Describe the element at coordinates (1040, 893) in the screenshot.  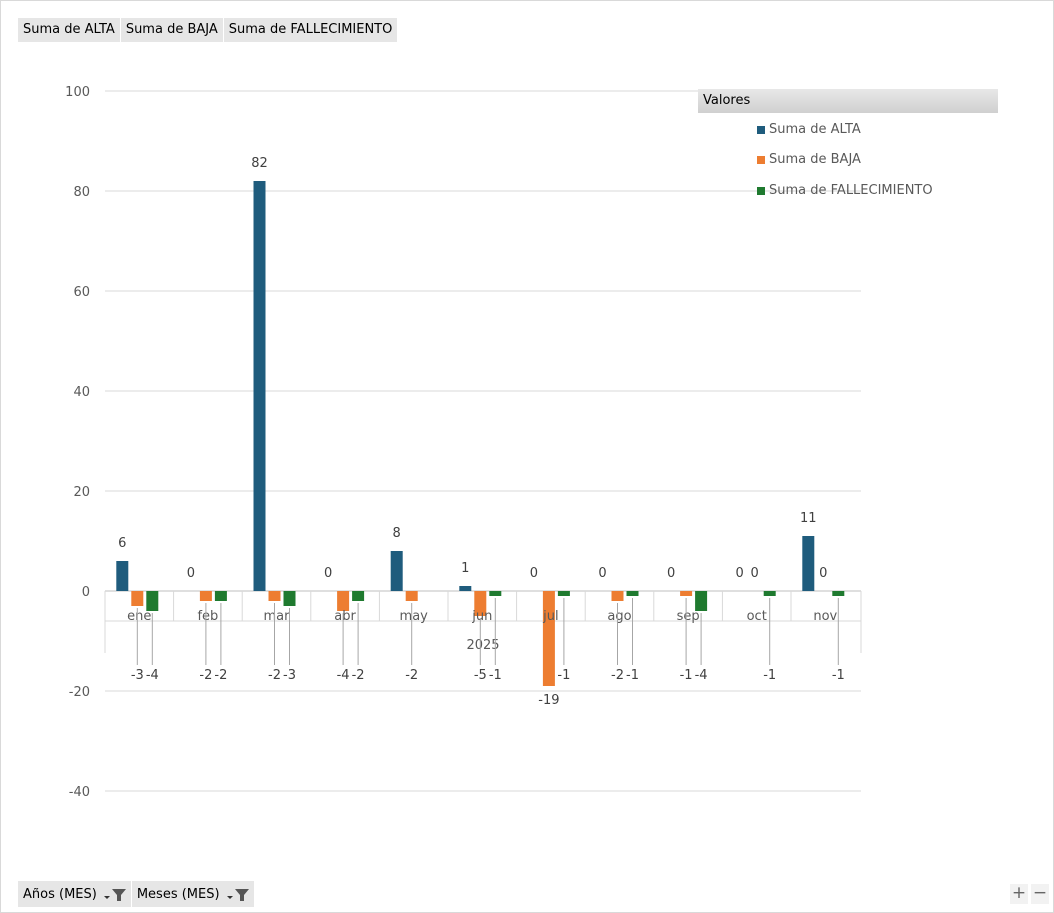
I see `zoom-out-button: −` at that location.